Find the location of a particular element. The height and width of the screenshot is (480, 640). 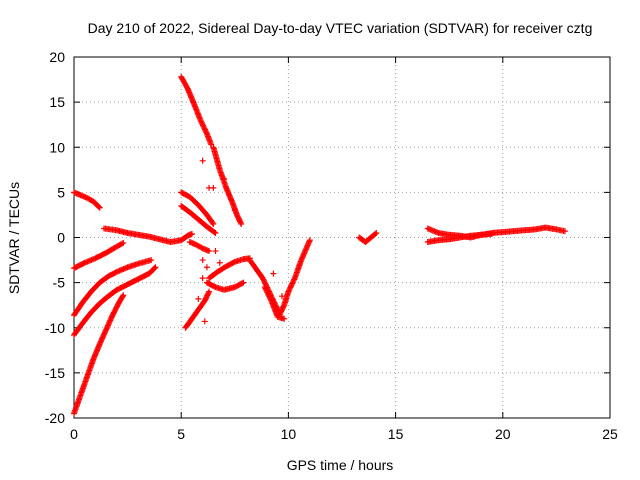

y-tick-label: -5 is located at coordinates (59, 283).